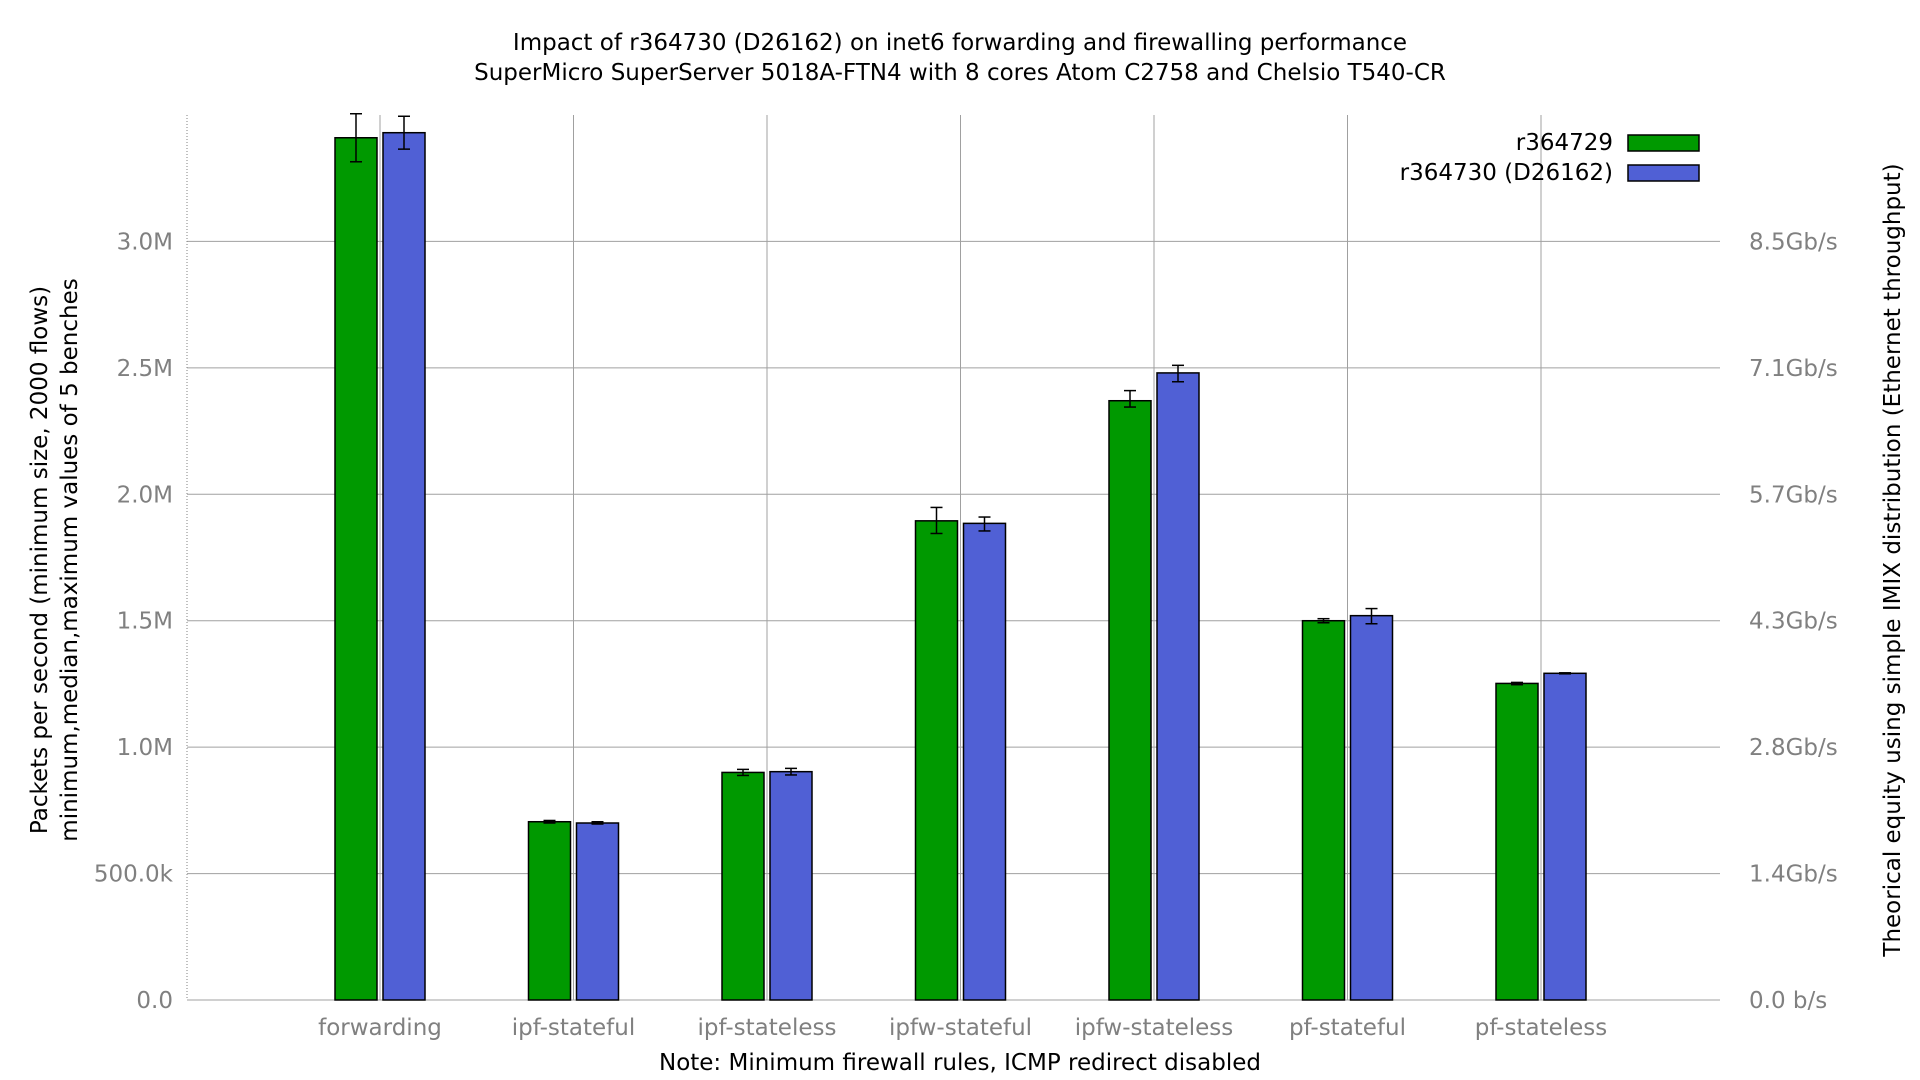 This screenshot has width=1920, height=1080. I want to click on x-tick-label-ipfw-stateless: ipfw-stateless, so click(1154, 1028).